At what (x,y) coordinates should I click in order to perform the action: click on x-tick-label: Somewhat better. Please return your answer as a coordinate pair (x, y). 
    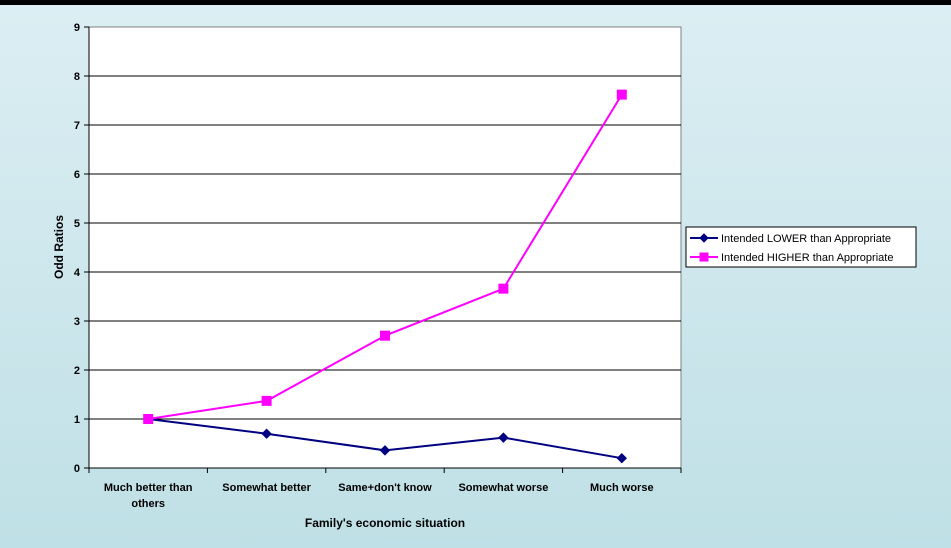
    Looking at the image, I should click on (266, 488).